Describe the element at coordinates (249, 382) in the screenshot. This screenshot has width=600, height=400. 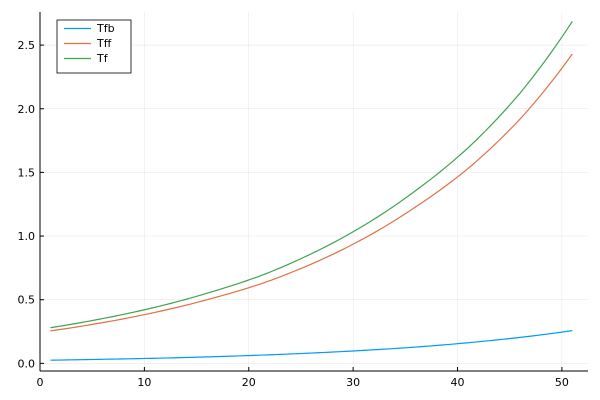
I see `x-tick-label: 20` at that location.